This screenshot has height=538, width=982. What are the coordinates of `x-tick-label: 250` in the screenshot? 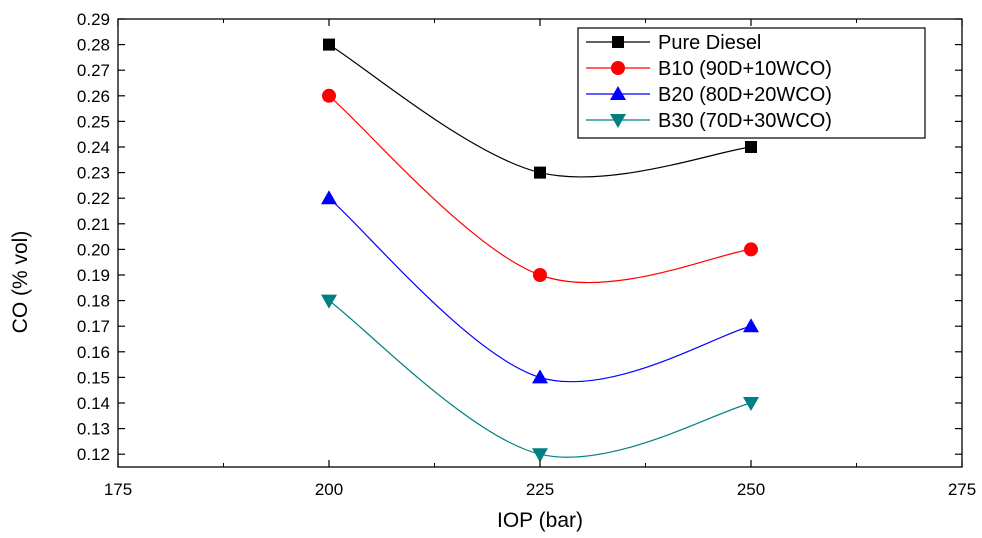 It's located at (751, 489).